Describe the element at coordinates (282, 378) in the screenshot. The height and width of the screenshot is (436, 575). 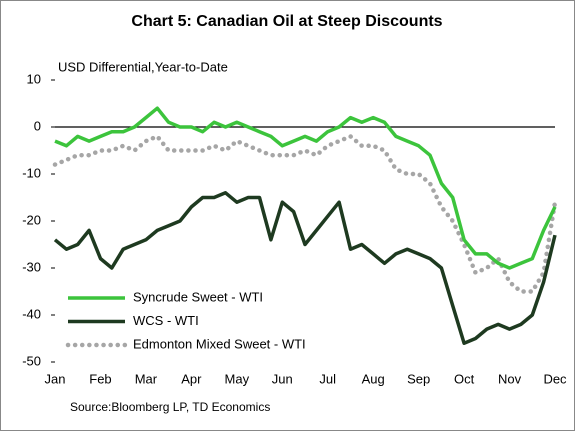
I see `x-tick-label: Jun` at that location.